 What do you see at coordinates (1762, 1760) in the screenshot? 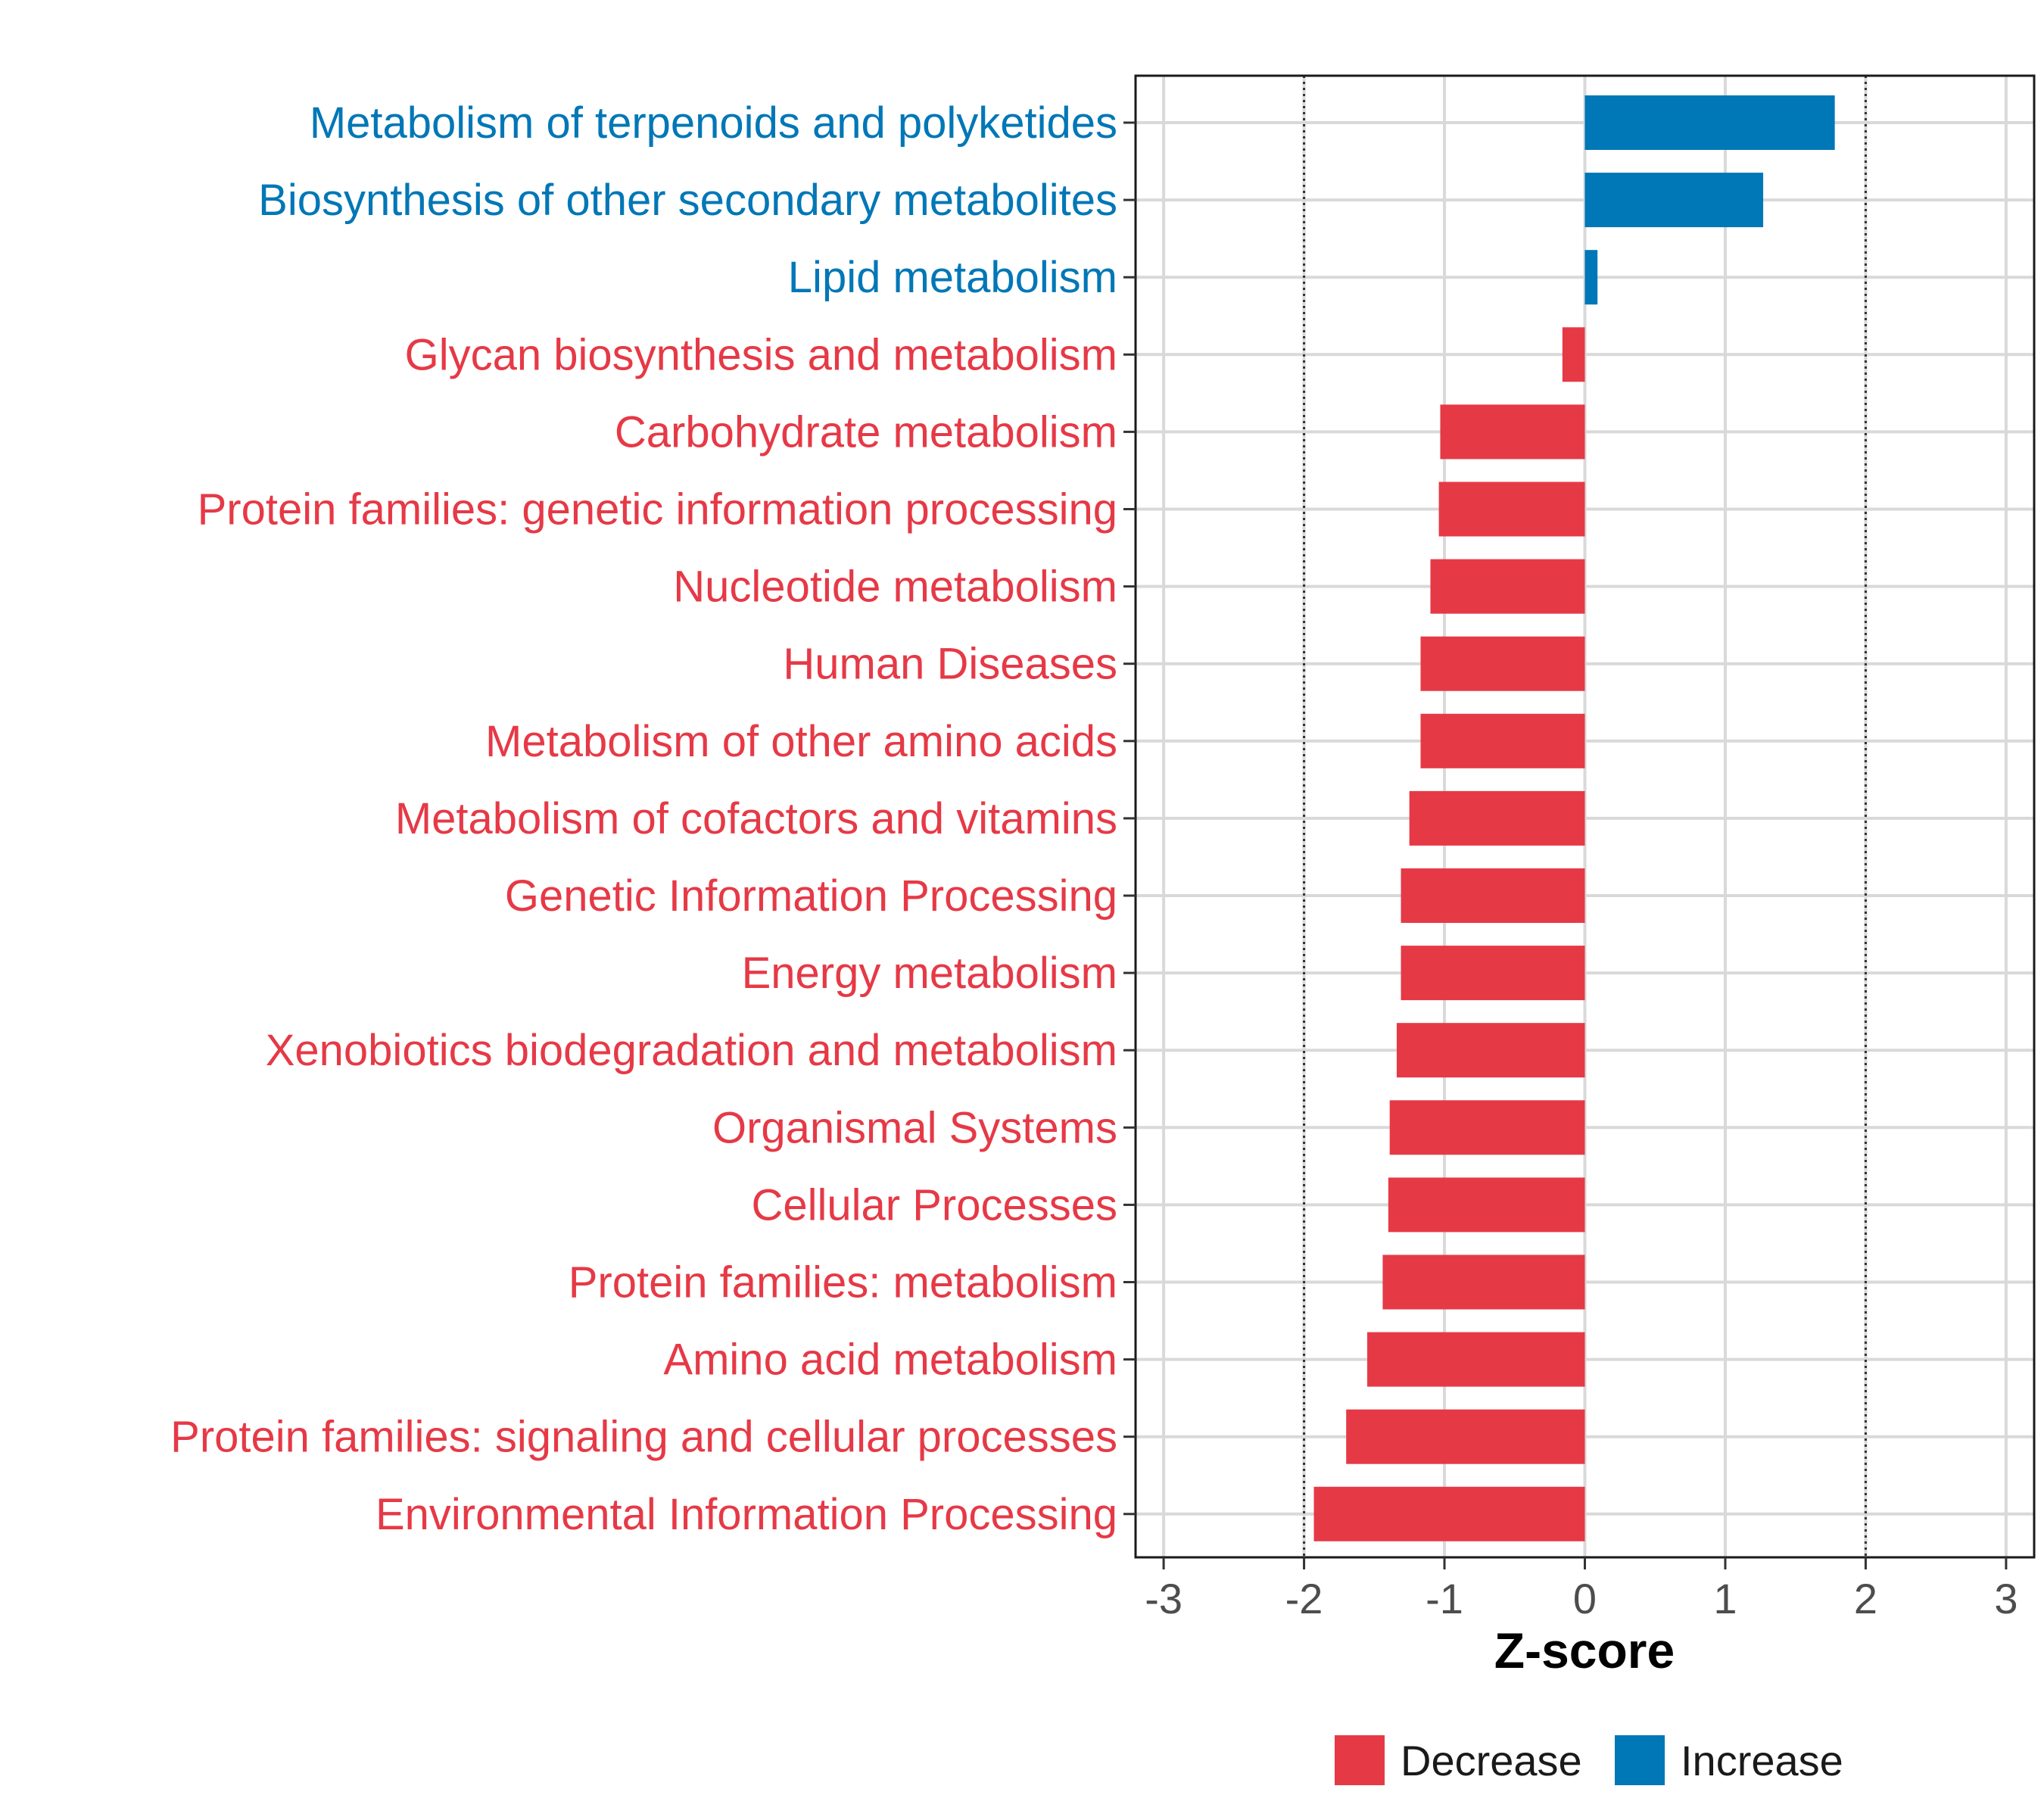
I see `legend-label-increase: Increase` at bounding box center [1762, 1760].